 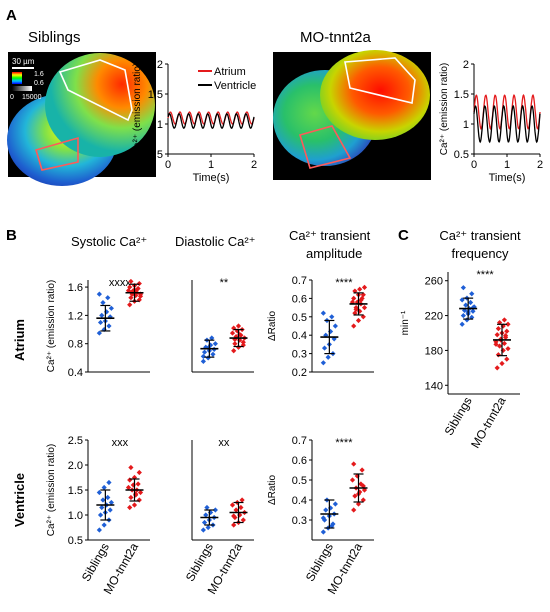 I want to click on ventricle-roi, so click(x=57, y=153).